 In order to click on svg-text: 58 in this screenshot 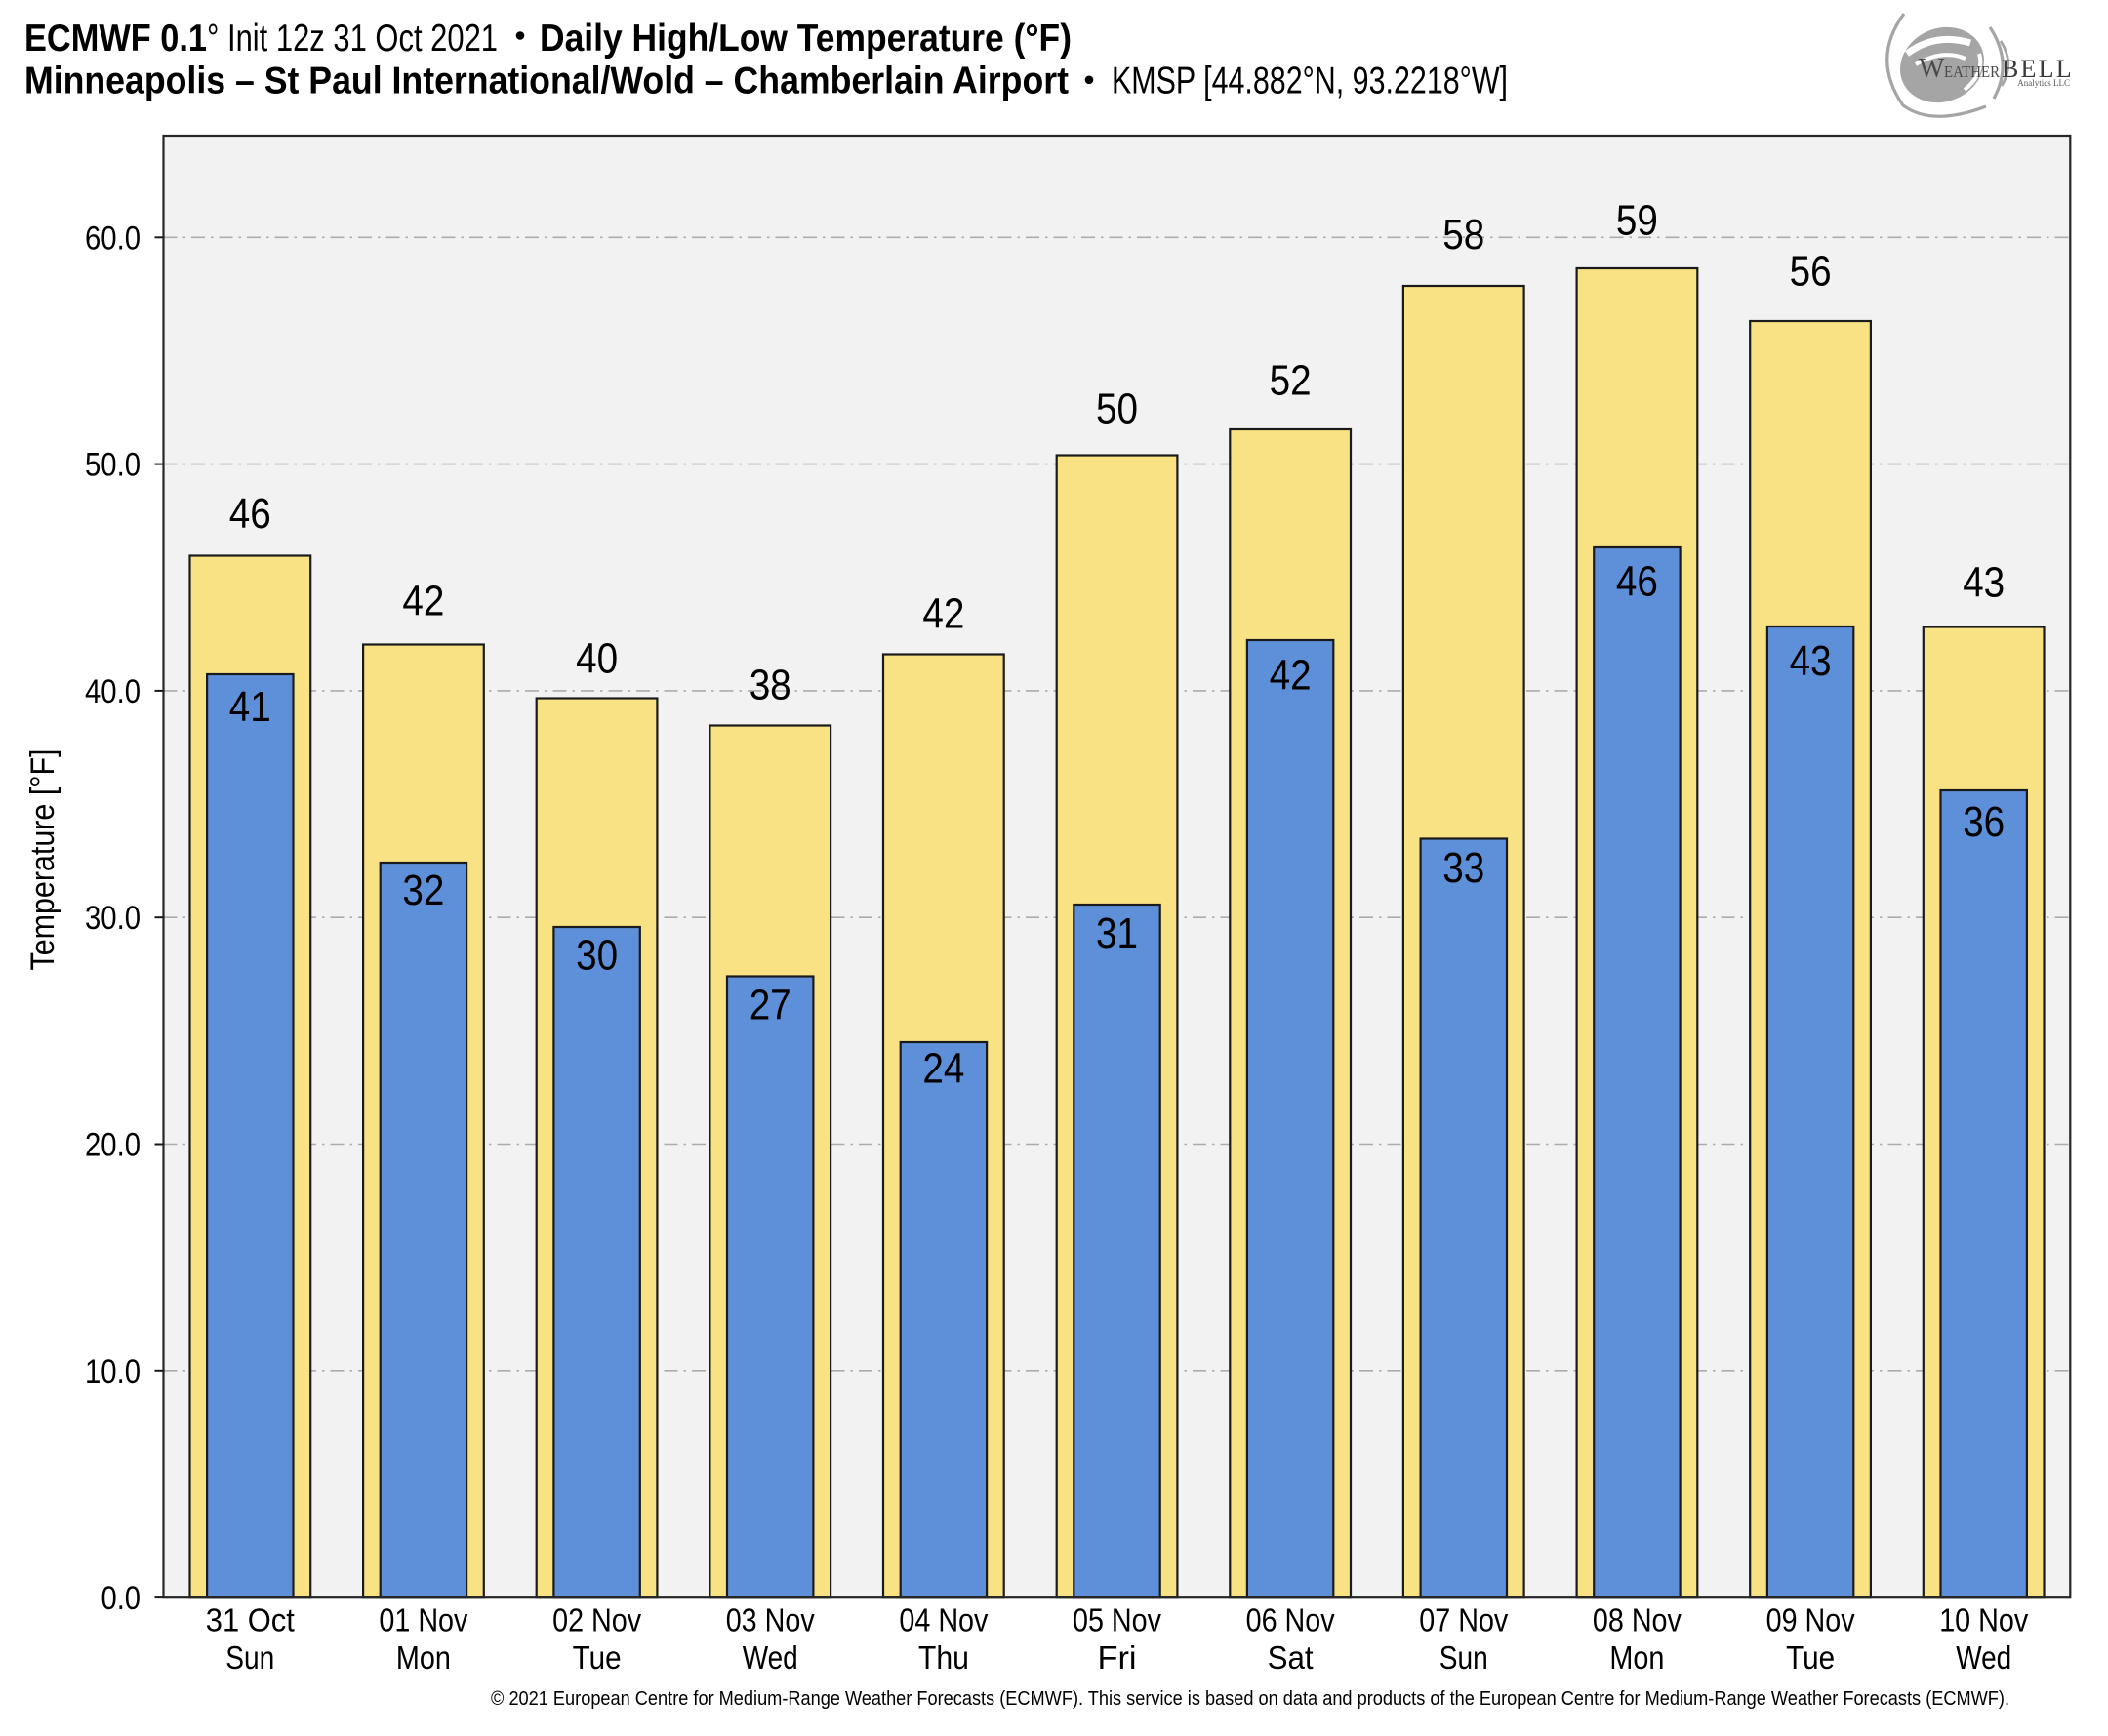, I will do `click(1463, 235)`.